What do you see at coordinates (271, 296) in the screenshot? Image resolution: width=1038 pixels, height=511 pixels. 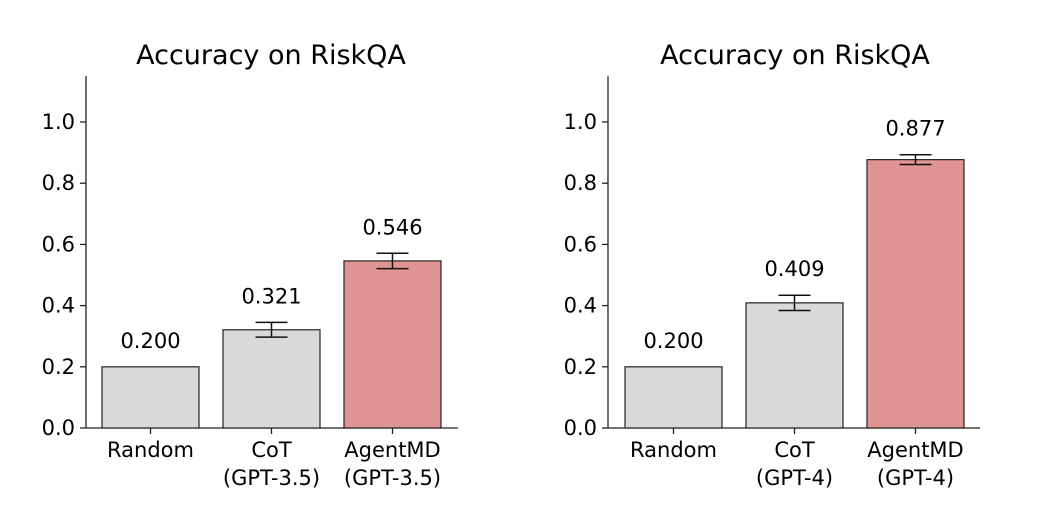 I see `data-label: 0.321` at bounding box center [271, 296].